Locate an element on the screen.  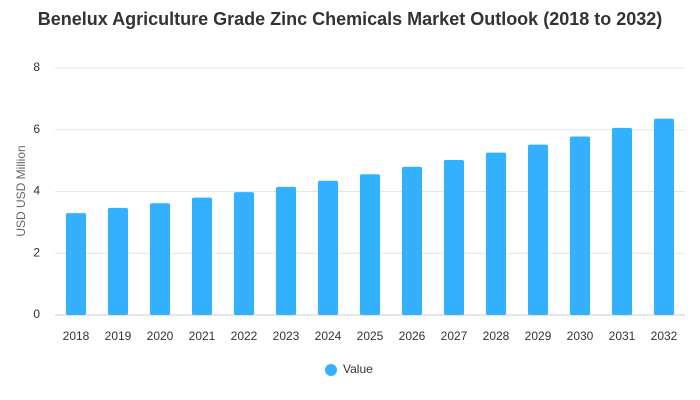
bar-2031 is located at coordinates (622, 221).